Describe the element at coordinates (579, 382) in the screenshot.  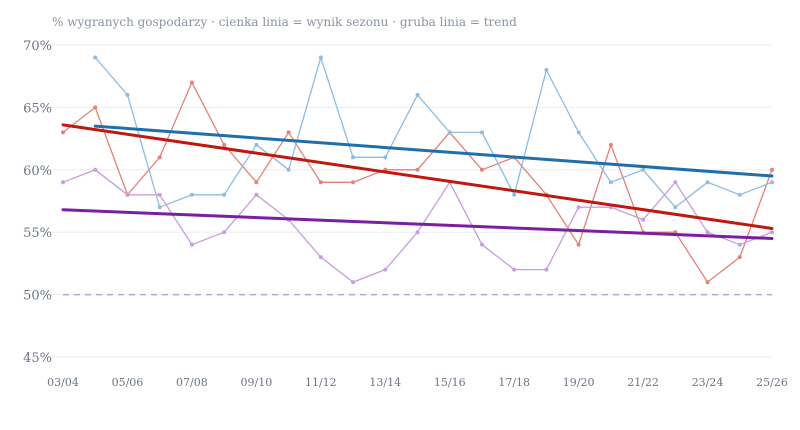
I see `x-tick-label: 19/20` at that location.